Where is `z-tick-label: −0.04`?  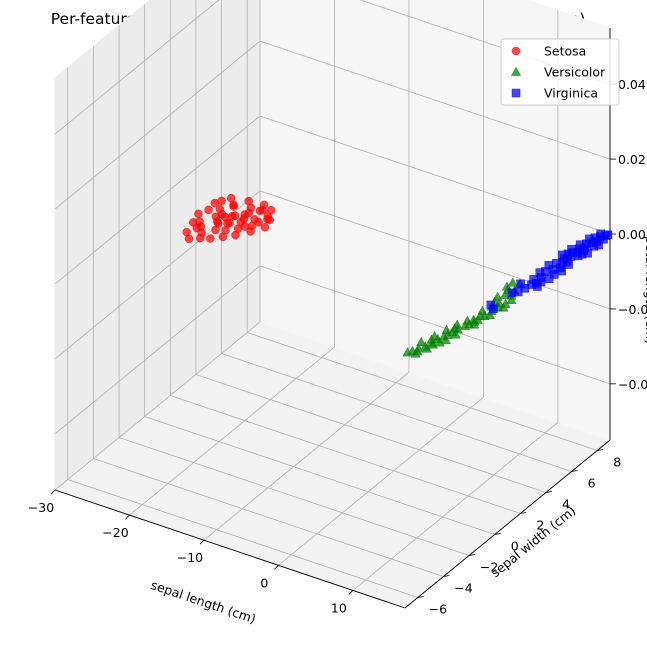
z-tick-label: −0.04 is located at coordinates (632, 384).